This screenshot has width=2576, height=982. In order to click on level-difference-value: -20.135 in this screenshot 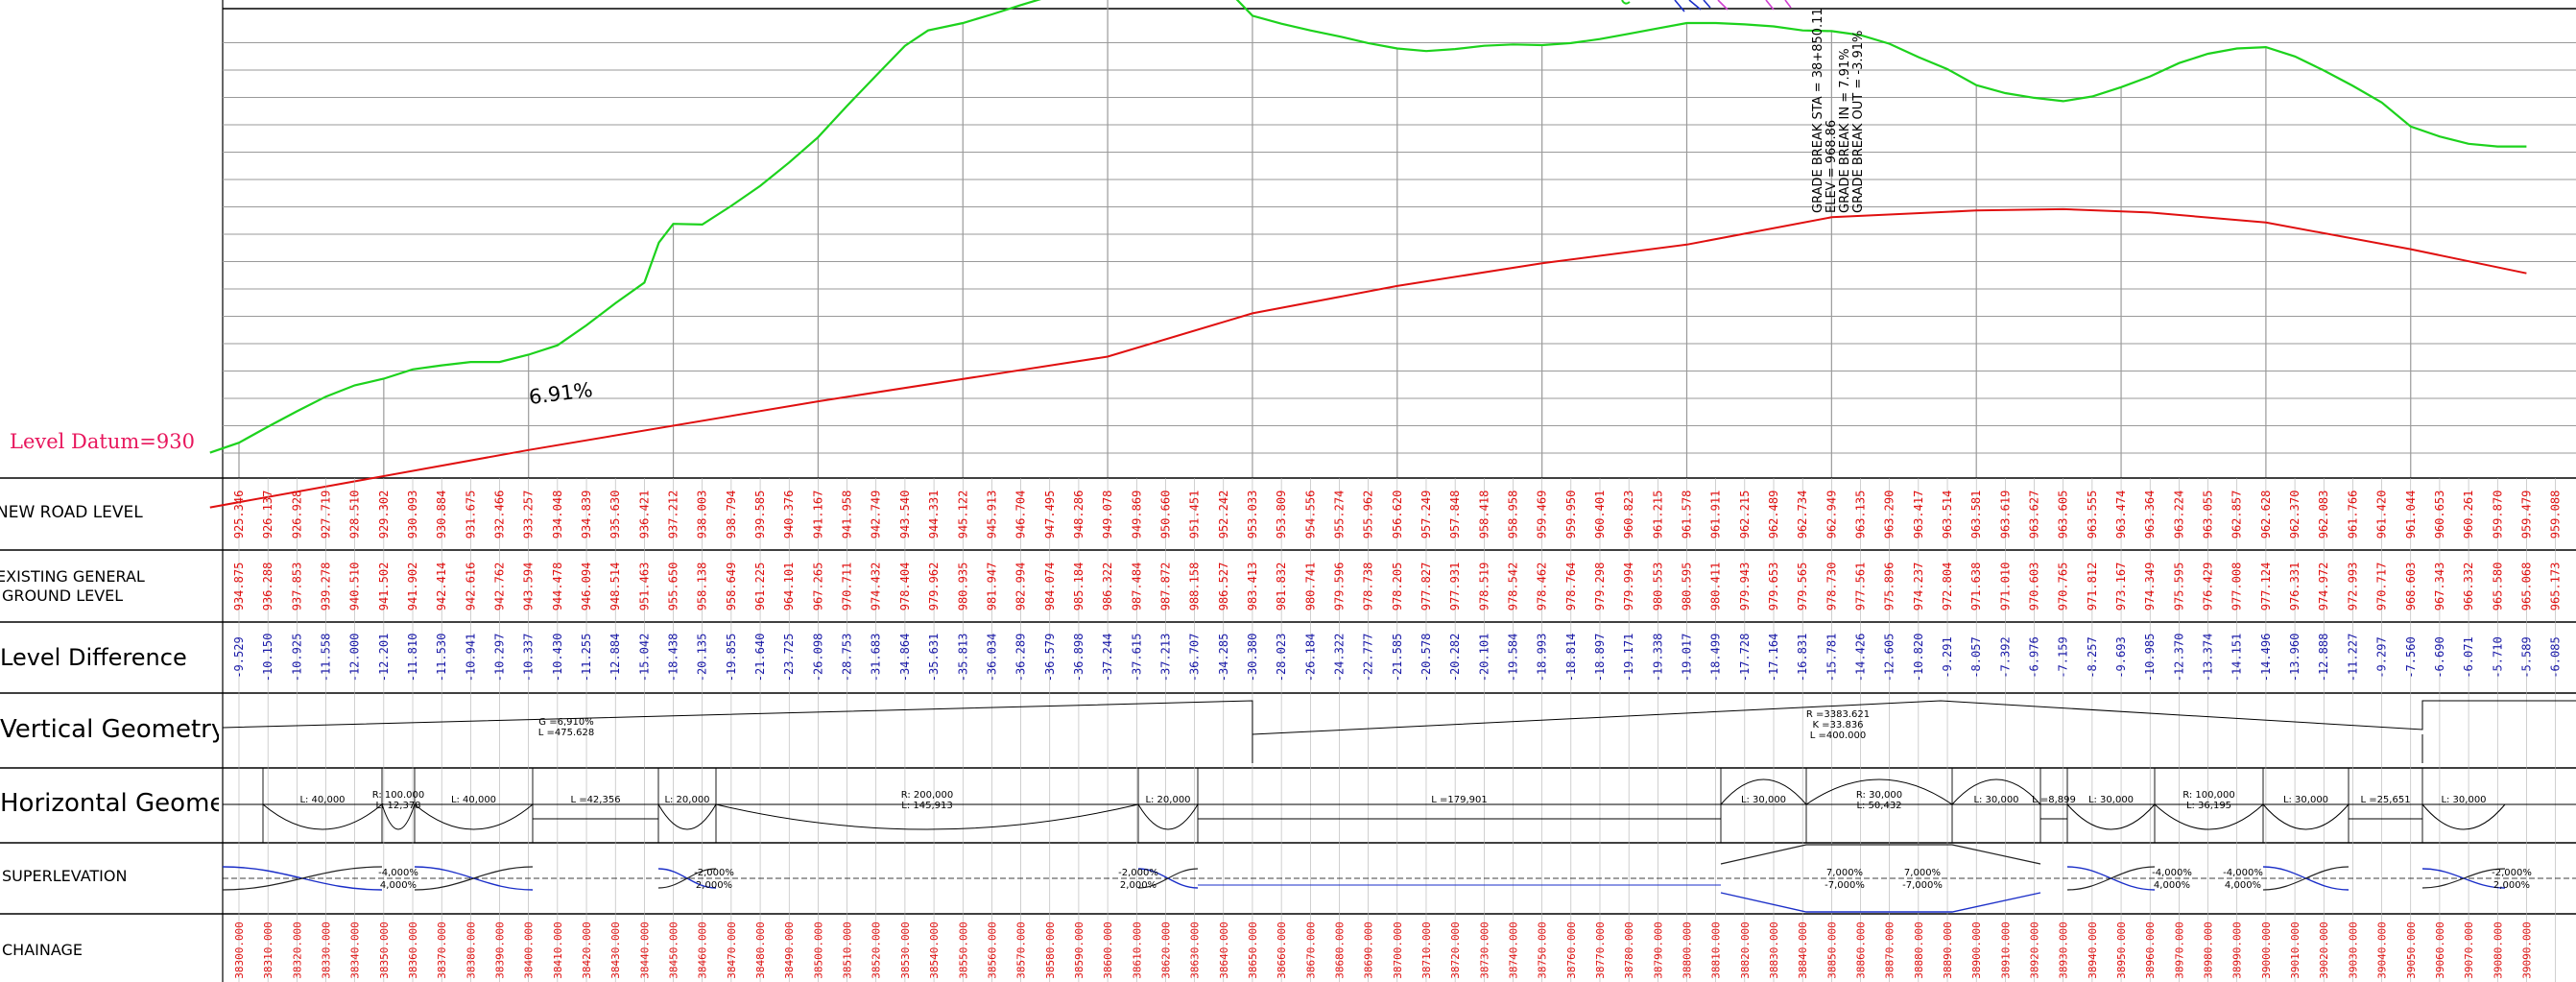, I will do `click(702, 658)`.